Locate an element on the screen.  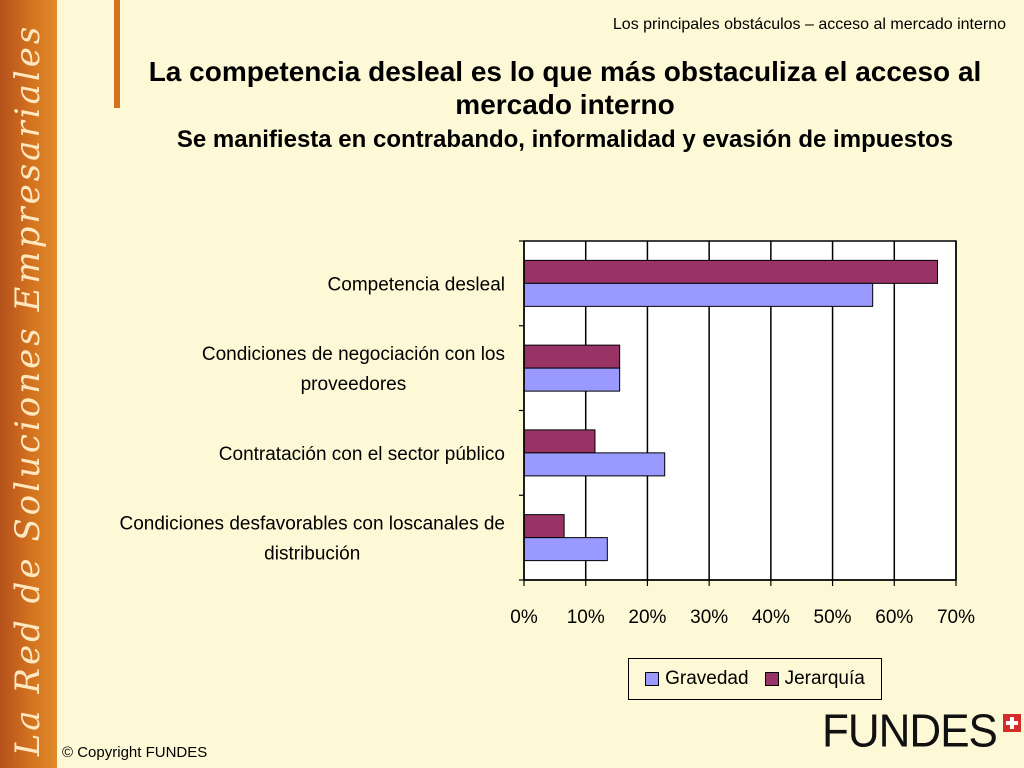
logo-wordmark: FUNDES is located at coordinates (910, 731).